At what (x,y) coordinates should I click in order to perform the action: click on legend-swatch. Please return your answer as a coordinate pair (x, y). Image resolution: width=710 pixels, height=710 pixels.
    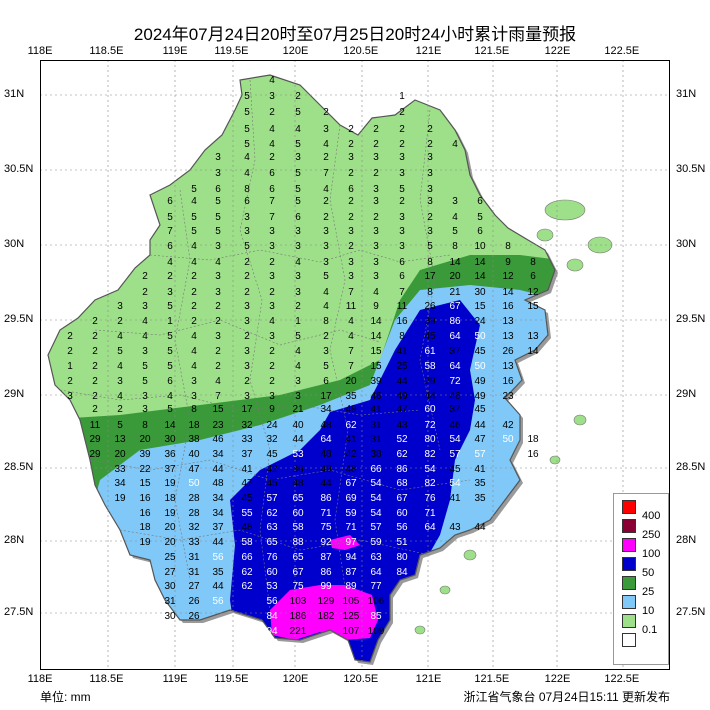
    Looking at the image, I should click on (629, 602).